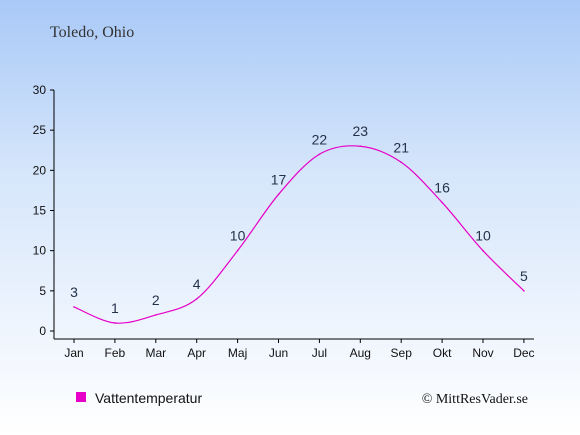  Describe the element at coordinates (361, 131) in the screenshot. I see `data-label: 23` at that location.